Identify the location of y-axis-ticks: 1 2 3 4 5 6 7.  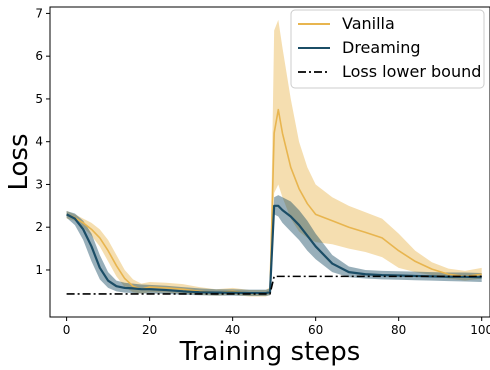
(42, 141).